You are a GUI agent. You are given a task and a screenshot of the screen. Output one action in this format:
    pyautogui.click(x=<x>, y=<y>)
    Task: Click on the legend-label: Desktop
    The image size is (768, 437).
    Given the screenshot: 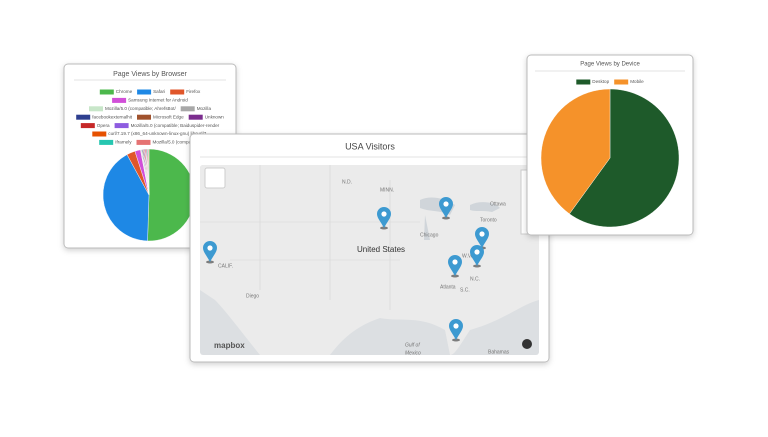 What is the action you would take?
    pyautogui.click(x=600, y=81)
    